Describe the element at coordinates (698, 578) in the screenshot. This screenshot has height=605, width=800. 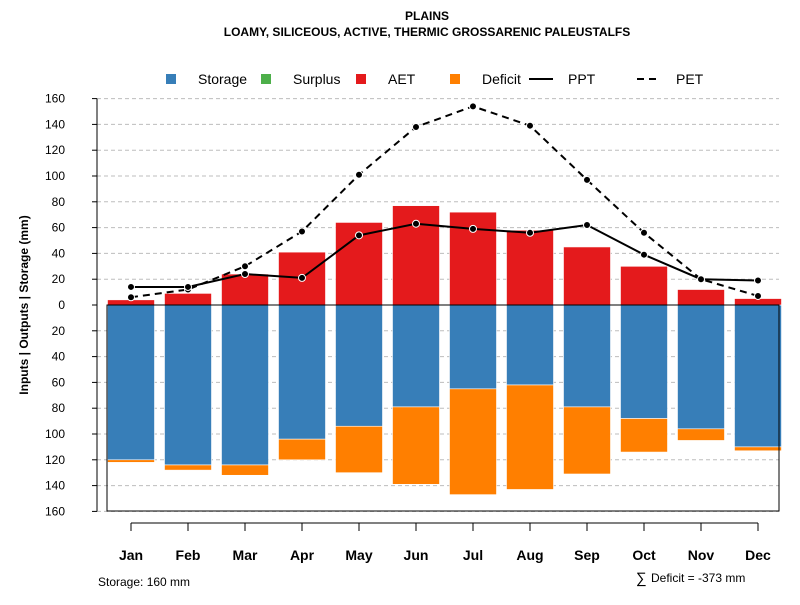
I see `deficit-note: Deficit = -373 mm` at that location.